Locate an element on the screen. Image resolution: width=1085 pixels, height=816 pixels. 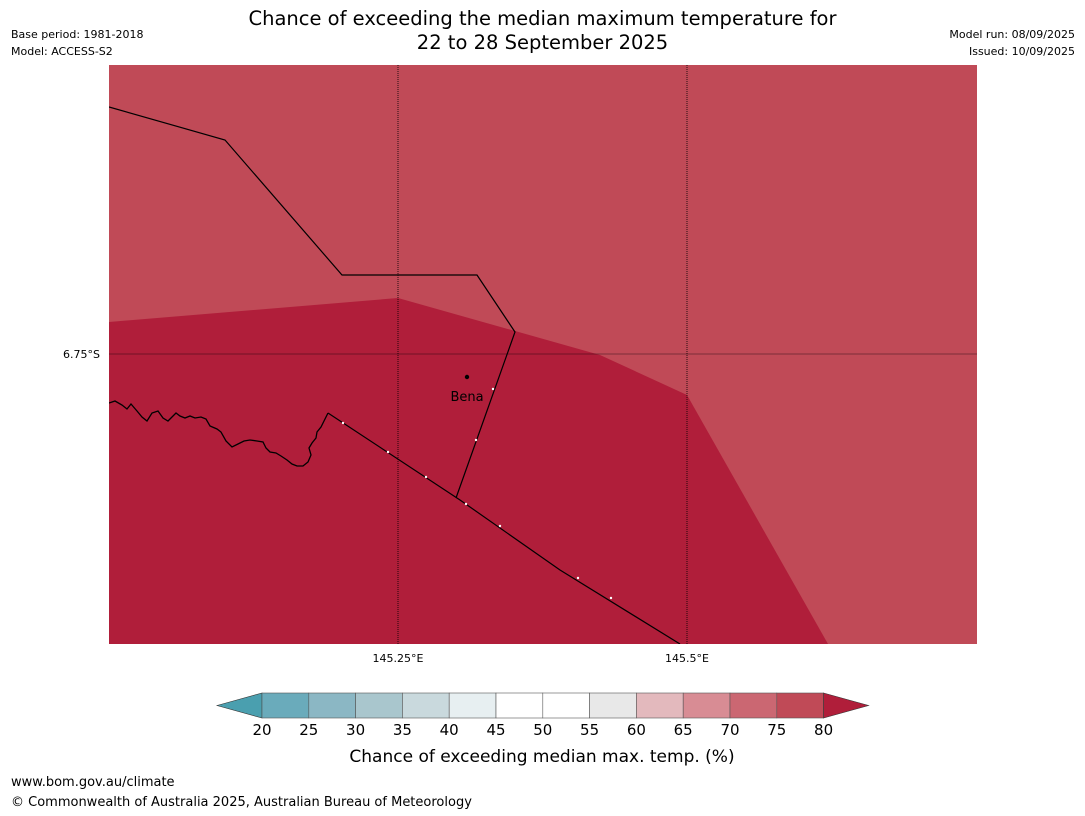
lat-label-6-75: 6.75°S is located at coordinates (81, 354).